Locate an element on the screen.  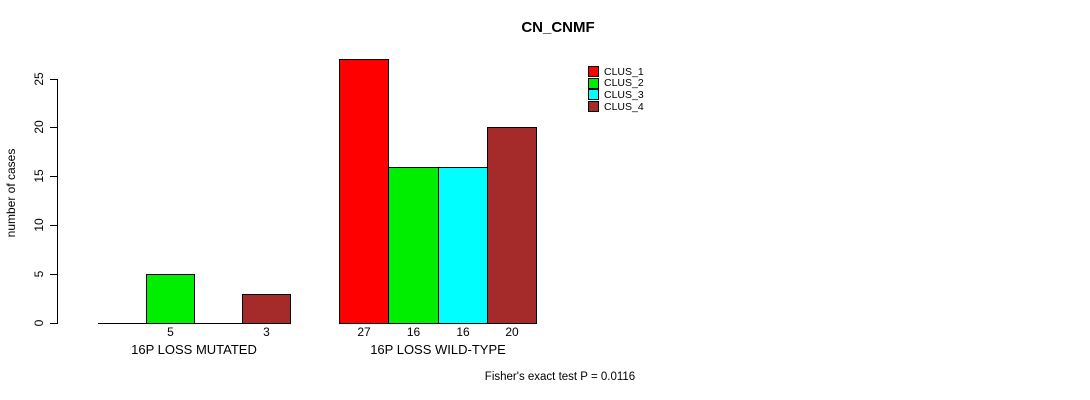
bar-clus_4-group2 is located at coordinates (512, 225).